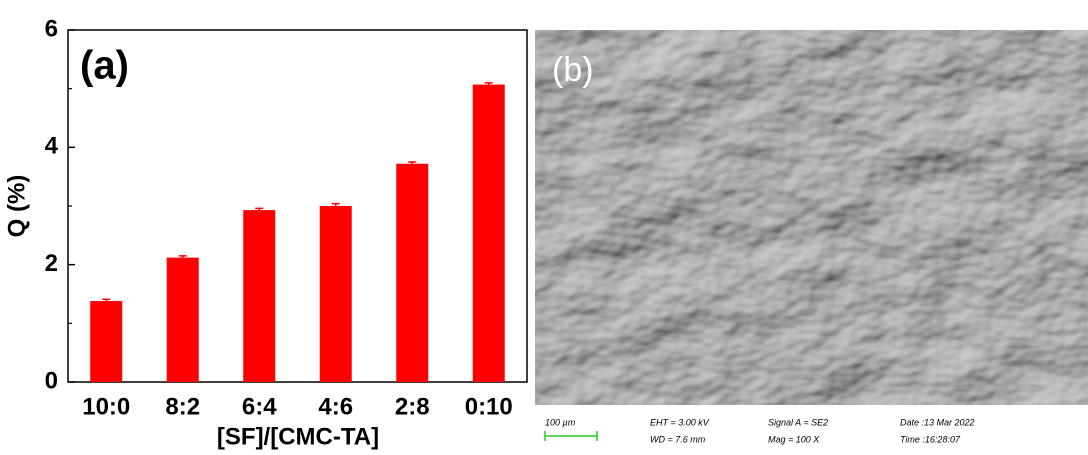  I want to click on panel-label: (a), so click(104, 66).